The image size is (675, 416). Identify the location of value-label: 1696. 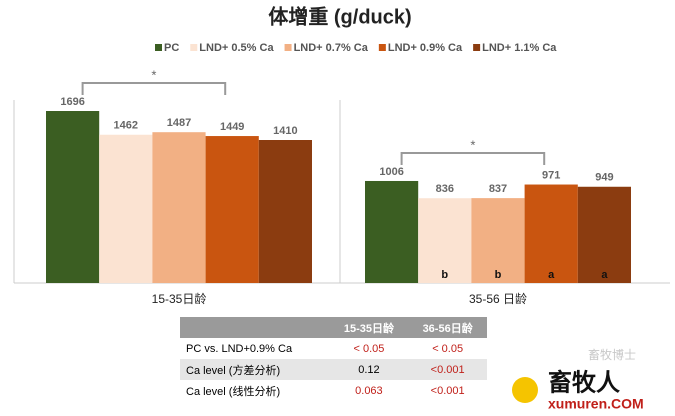
(72, 102).